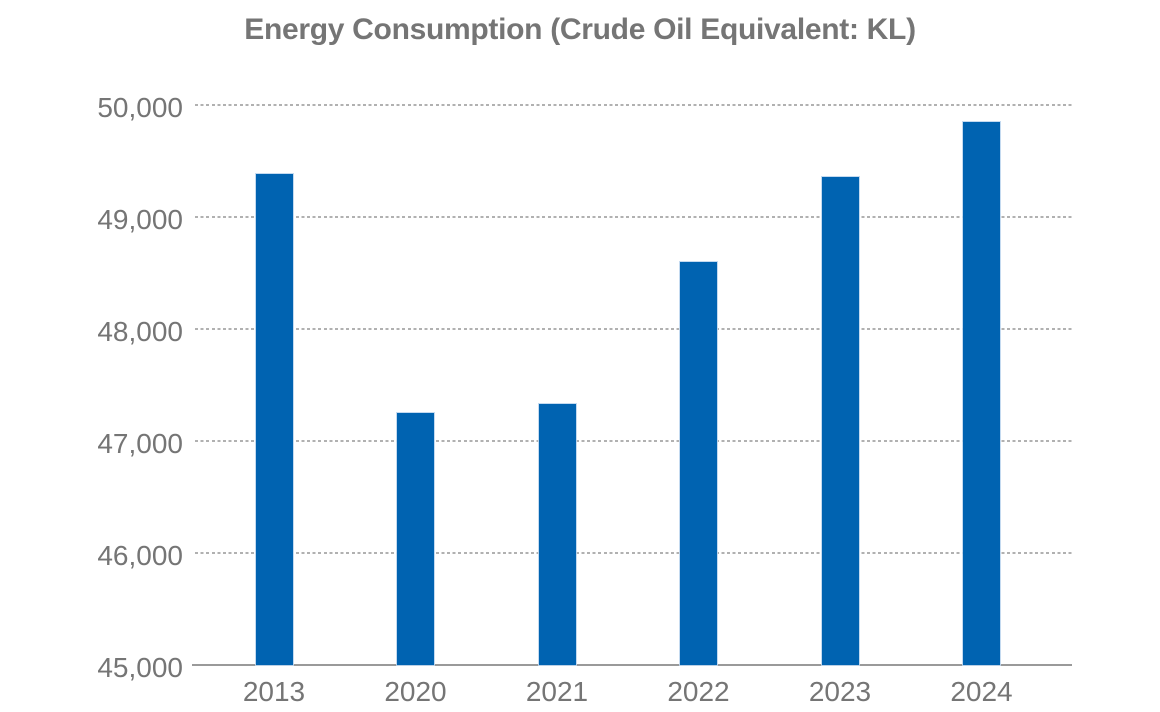 The width and height of the screenshot is (1160, 712). Describe the element at coordinates (698, 691) in the screenshot. I see `x-tick-label: 2022` at that location.